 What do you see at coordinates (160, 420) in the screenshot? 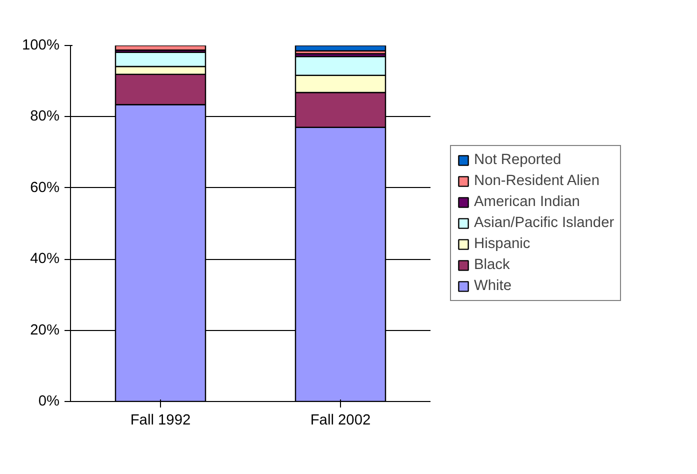
I see `x-tick-label: Fall 1992` at bounding box center [160, 420].